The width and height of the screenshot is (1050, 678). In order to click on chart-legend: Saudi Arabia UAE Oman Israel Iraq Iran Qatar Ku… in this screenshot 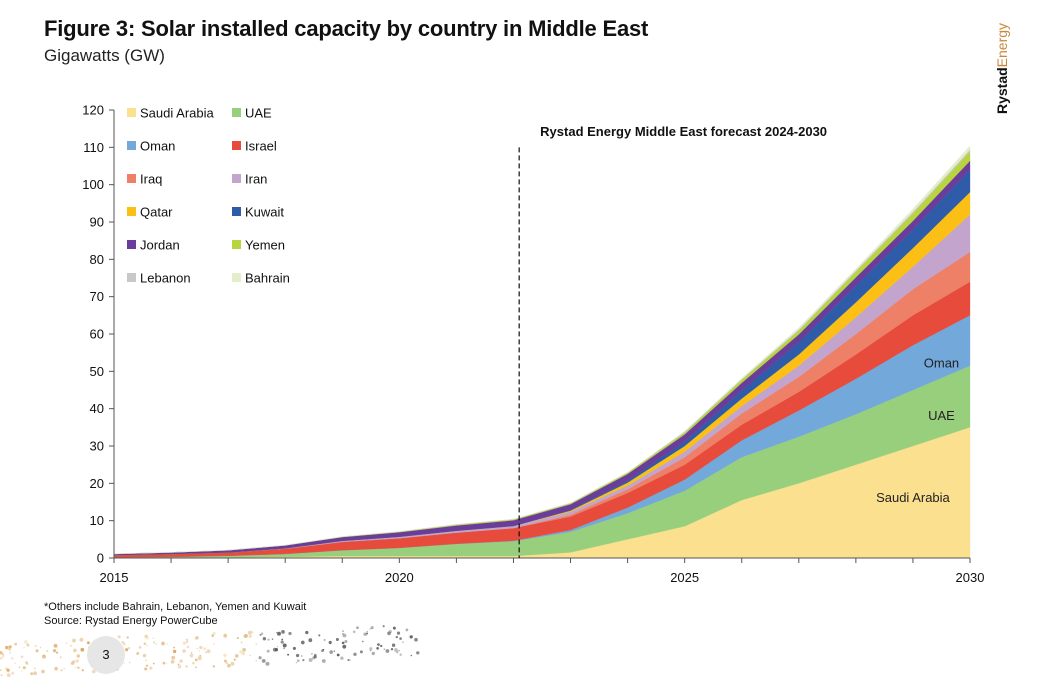, I will do `click(208, 196)`.